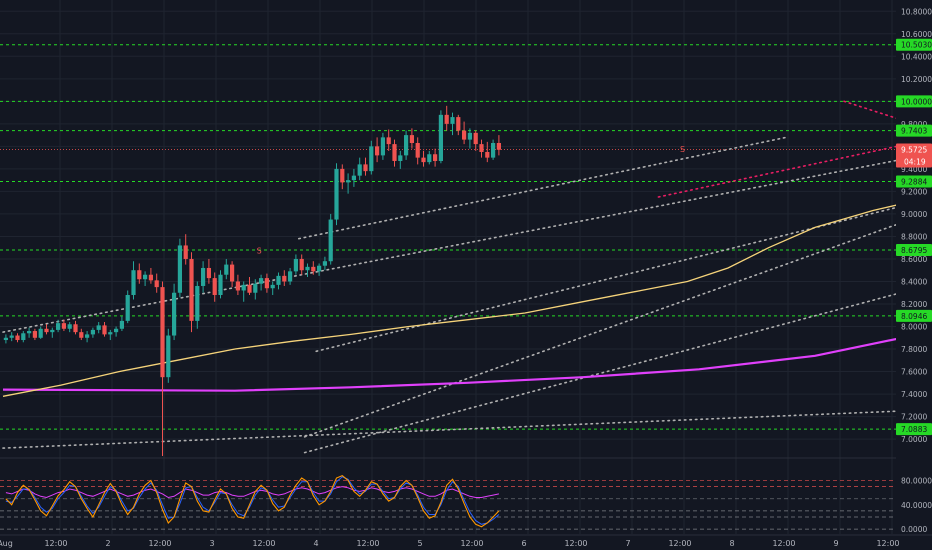 The height and width of the screenshot is (550, 932). Describe the element at coordinates (914, 236) in the screenshot. I see `price-tick: 8.8000` at that location.